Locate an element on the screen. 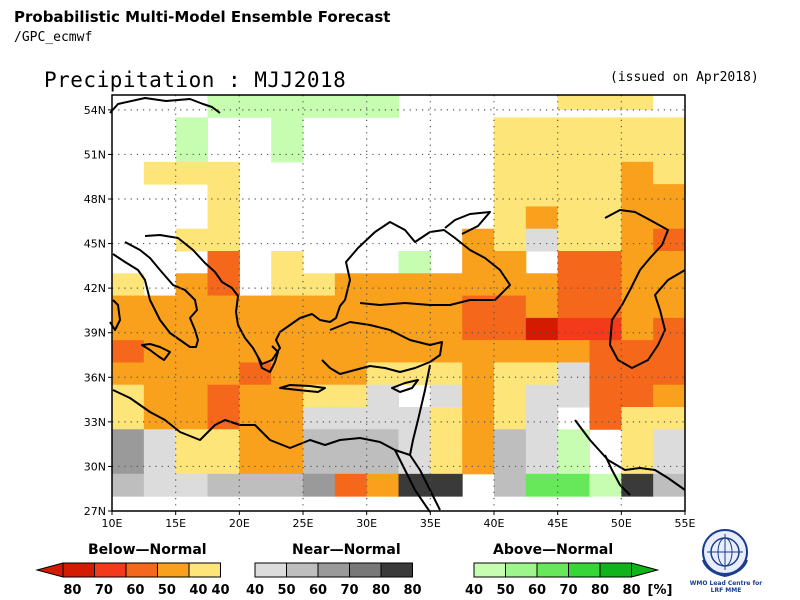 The height and width of the screenshot is (600, 800). coastline-crete is located at coordinates (302, 388).